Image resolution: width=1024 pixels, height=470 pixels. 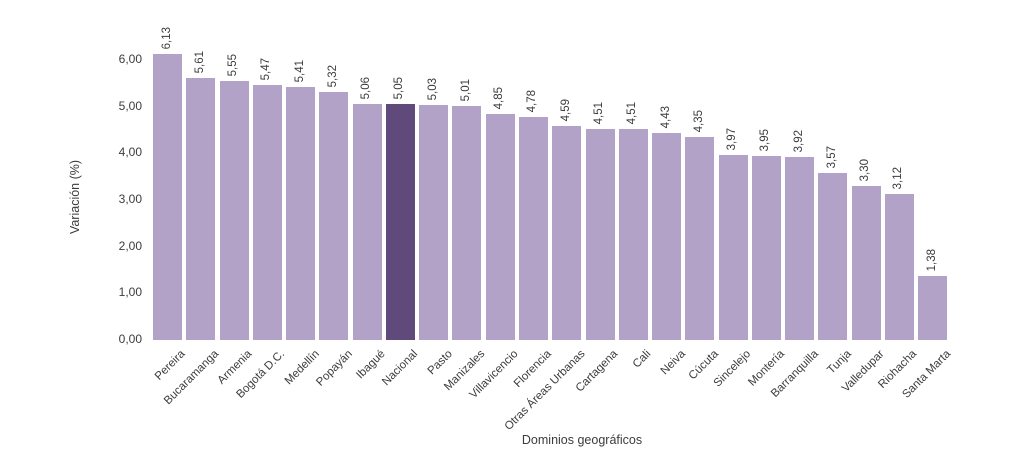 What do you see at coordinates (333, 75) in the screenshot?
I see `bar-value-label: 5,32` at bounding box center [333, 75].